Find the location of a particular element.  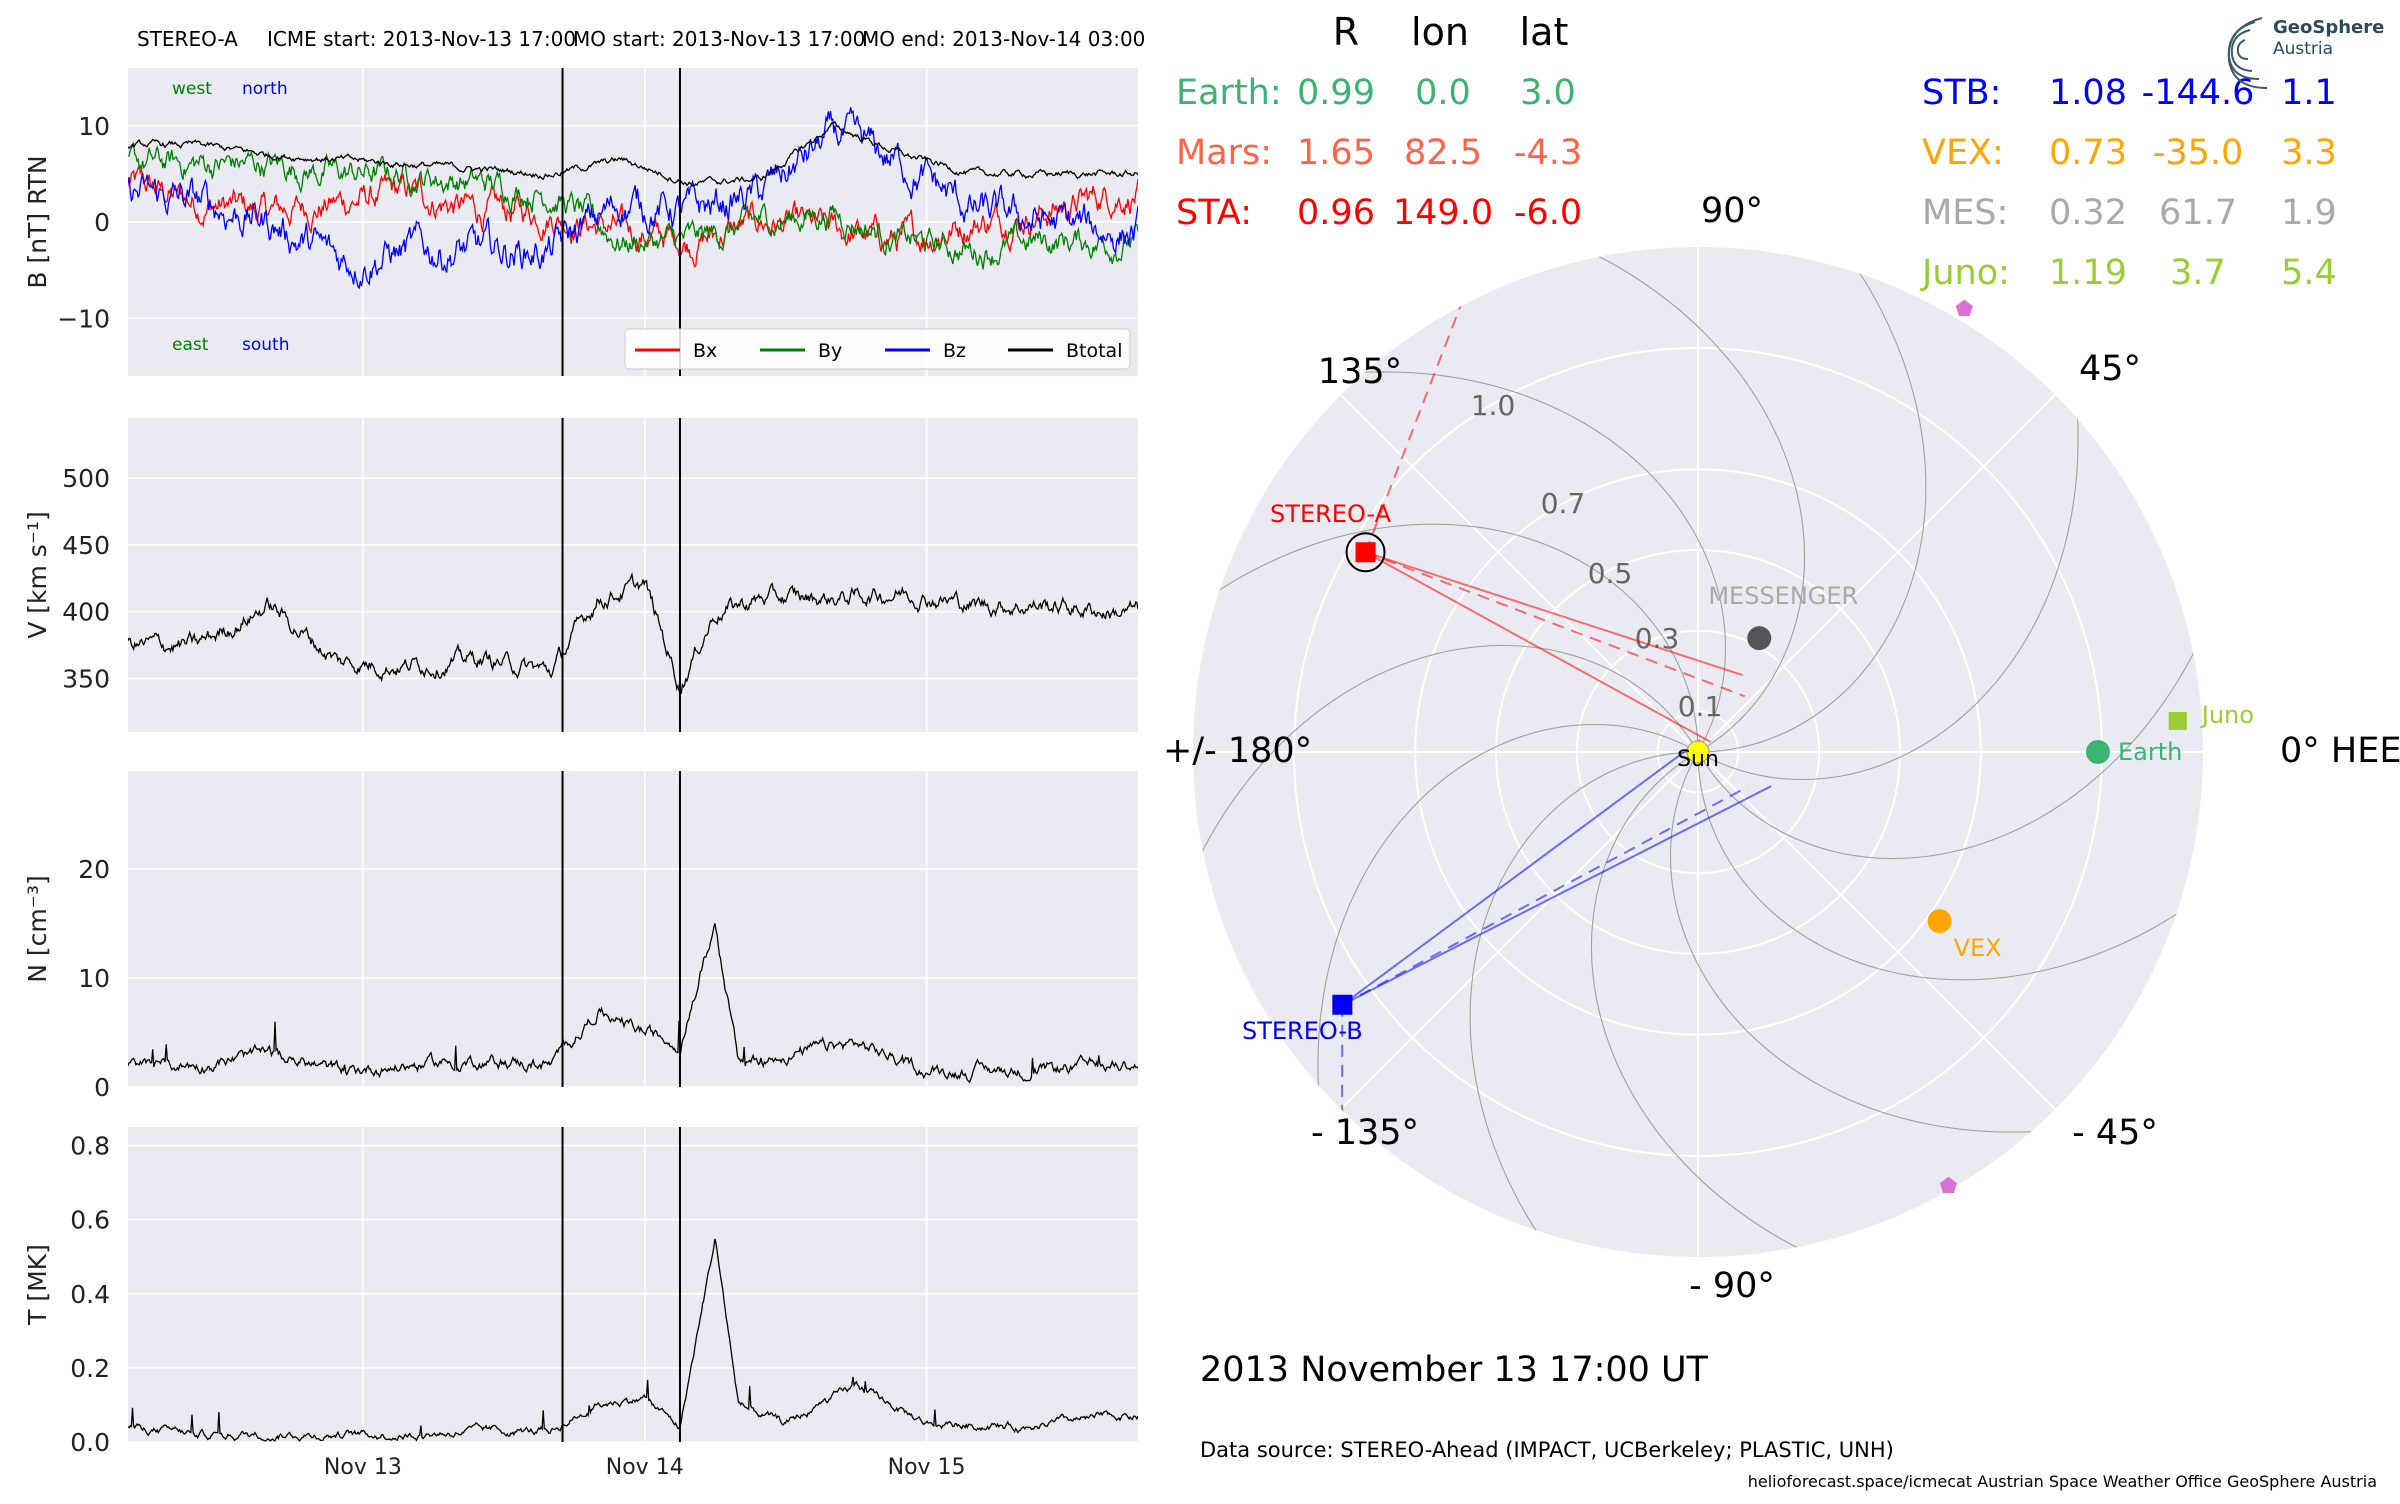

y-axis-label: T [MK] is located at coordinates (37, 1285).